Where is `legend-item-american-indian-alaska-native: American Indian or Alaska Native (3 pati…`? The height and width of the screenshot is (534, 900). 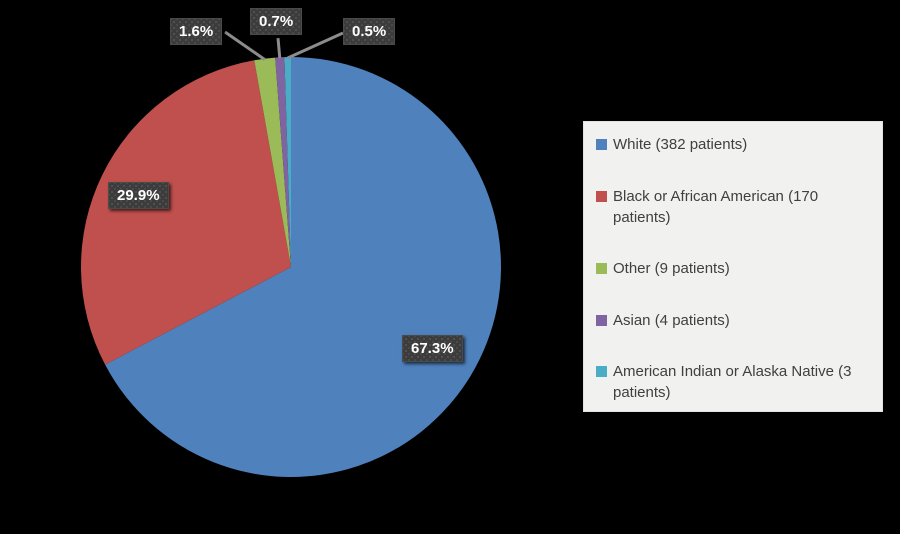
legend-item-american-indian-alaska-native: American Indian or Alaska Native (3 pati… is located at coordinates (735, 382).